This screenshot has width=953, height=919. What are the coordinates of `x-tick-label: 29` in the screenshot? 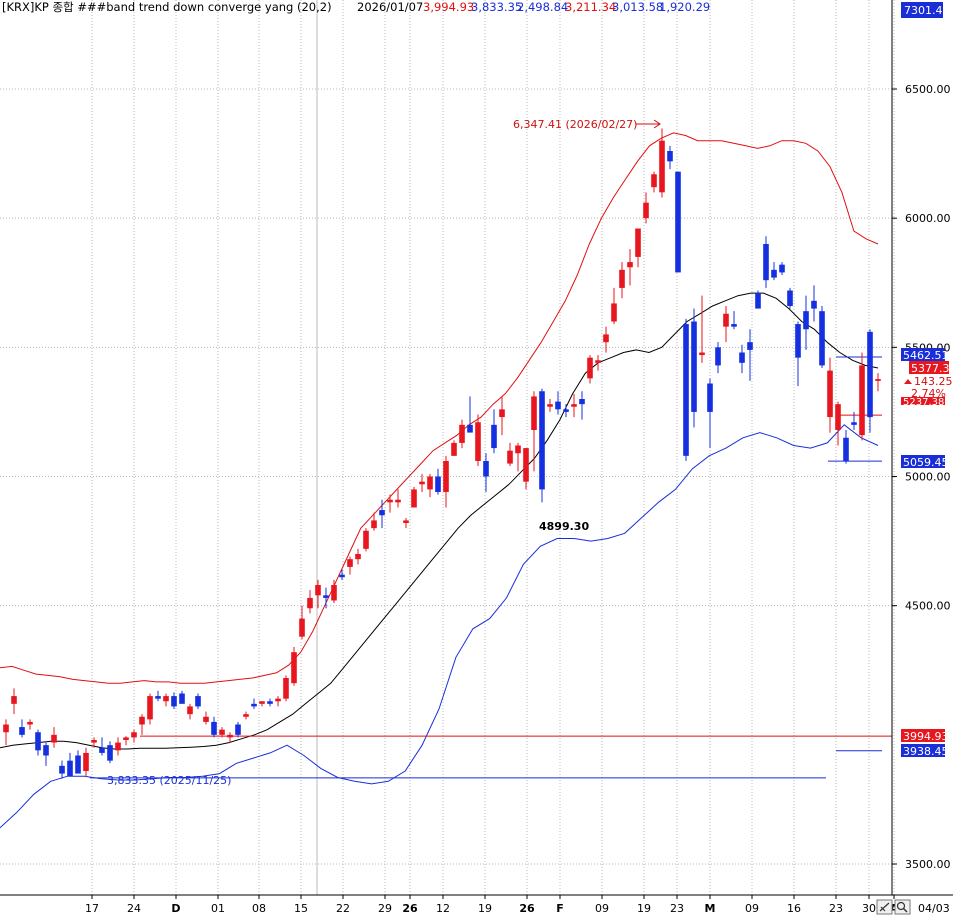 It's located at (385, 908).